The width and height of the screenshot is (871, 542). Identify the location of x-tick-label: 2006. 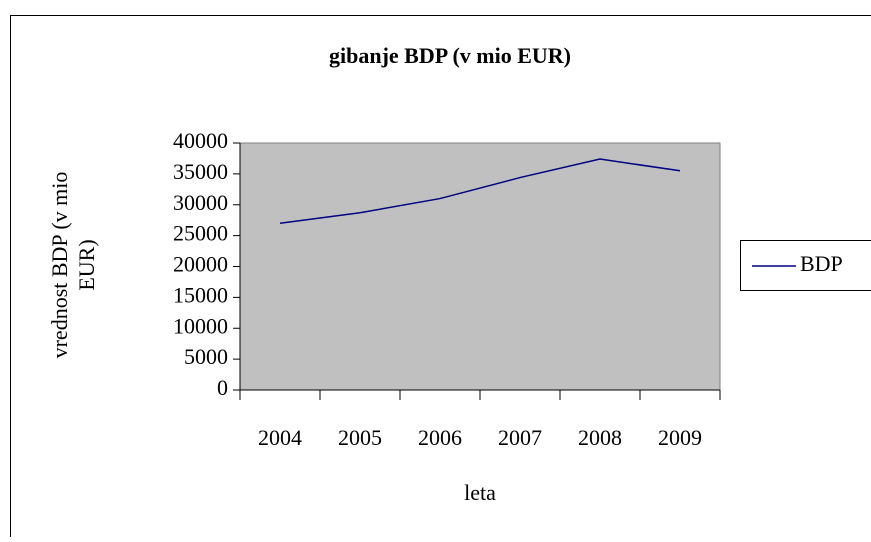
(440, 437).